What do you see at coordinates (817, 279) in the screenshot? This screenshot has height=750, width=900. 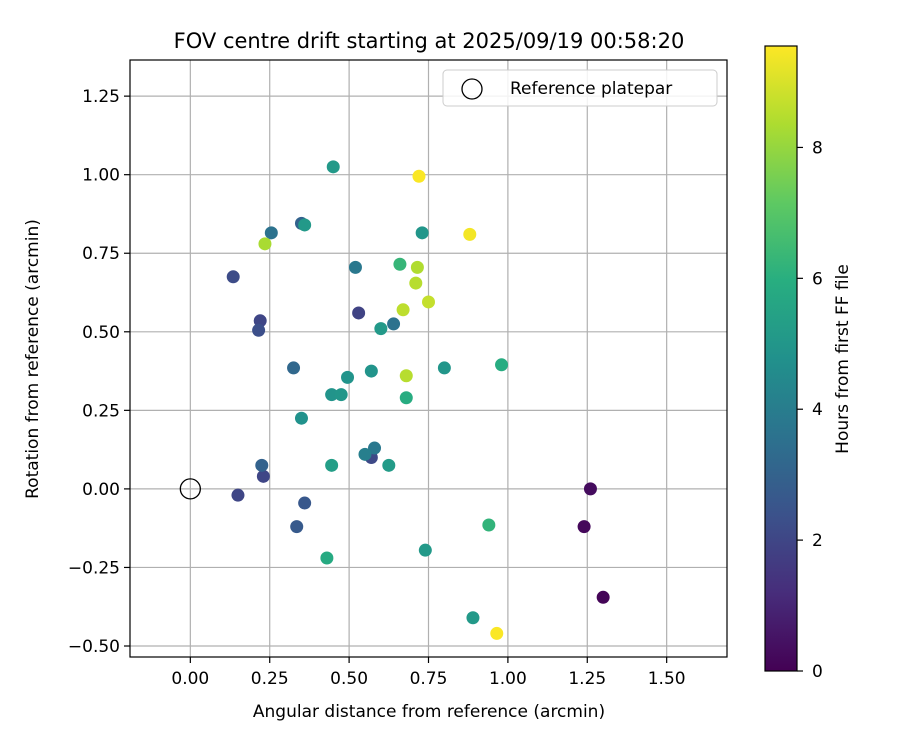 I see `colorbar-tick-label: 6` at bounding box center [817, 279].